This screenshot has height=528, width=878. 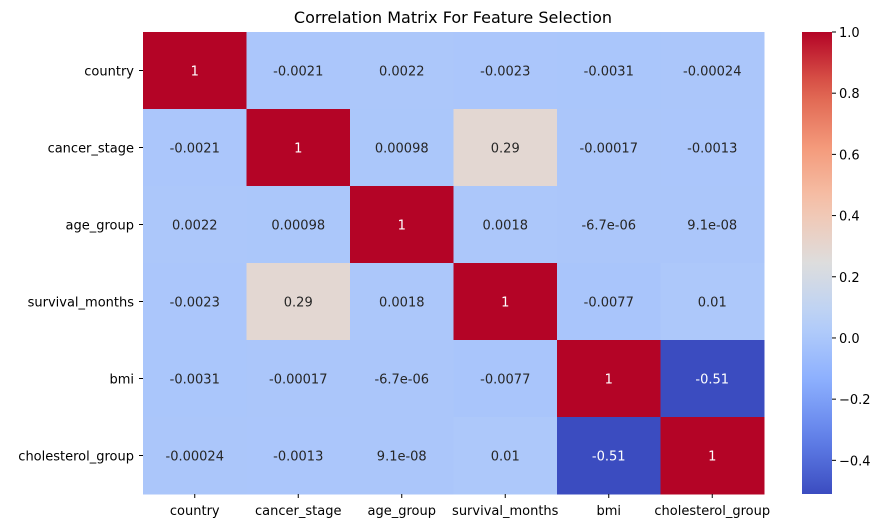 What do you see at coordinates (91, 149) in the screenshot?
I see `y-tick-label: cancer_stage` at bounding box center [91, 149].